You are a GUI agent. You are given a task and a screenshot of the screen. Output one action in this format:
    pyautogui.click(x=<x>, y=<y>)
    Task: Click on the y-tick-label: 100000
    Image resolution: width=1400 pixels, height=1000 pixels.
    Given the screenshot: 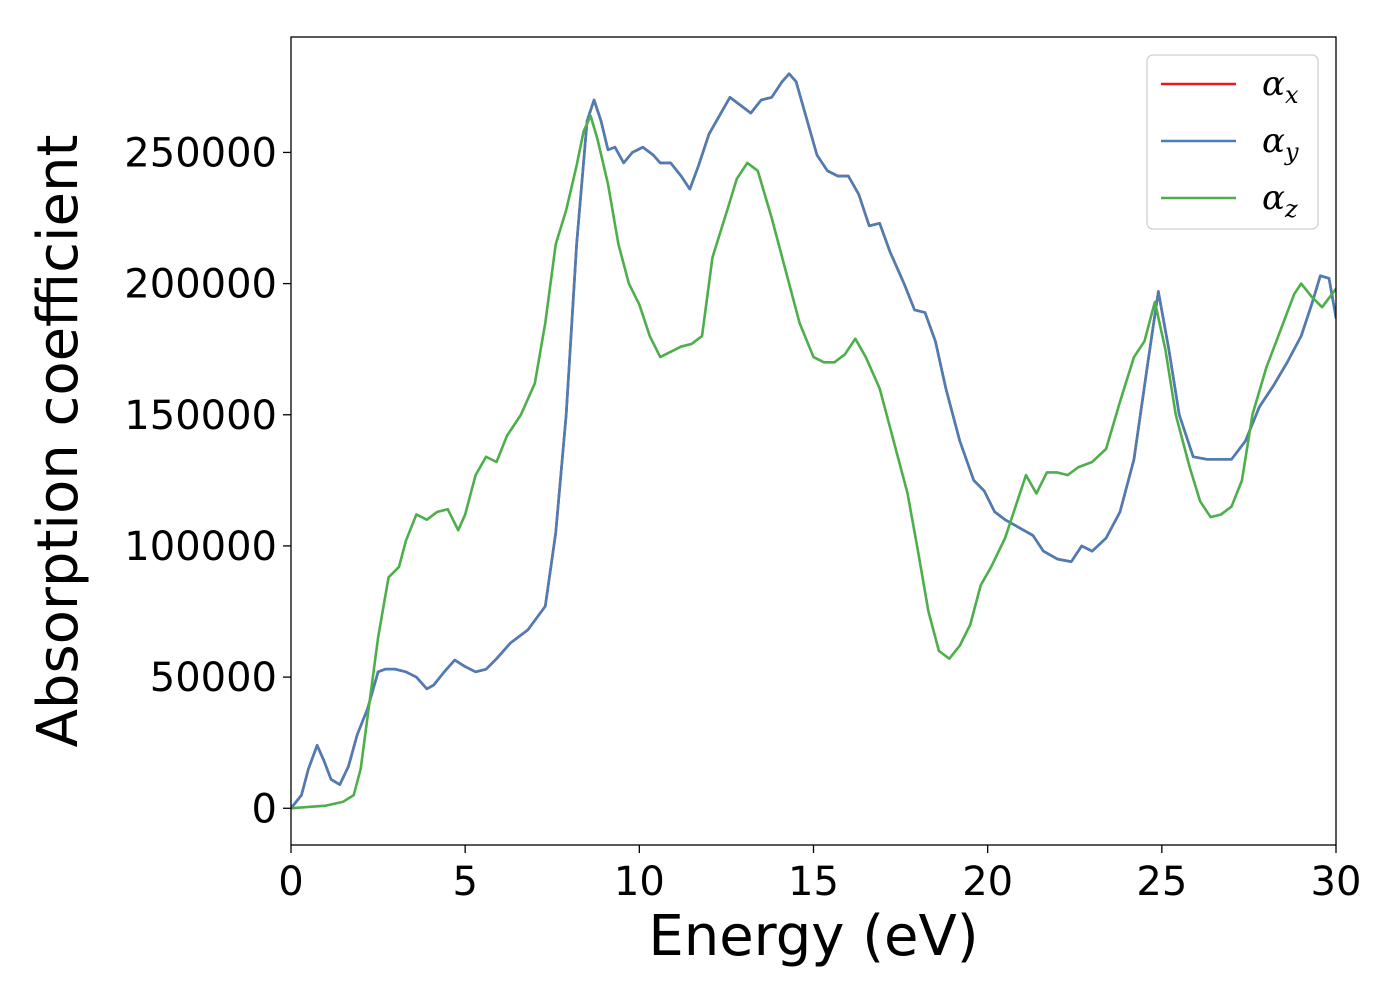 What is the action you would take?
    pyautogui.click(x=200, y=547)
    